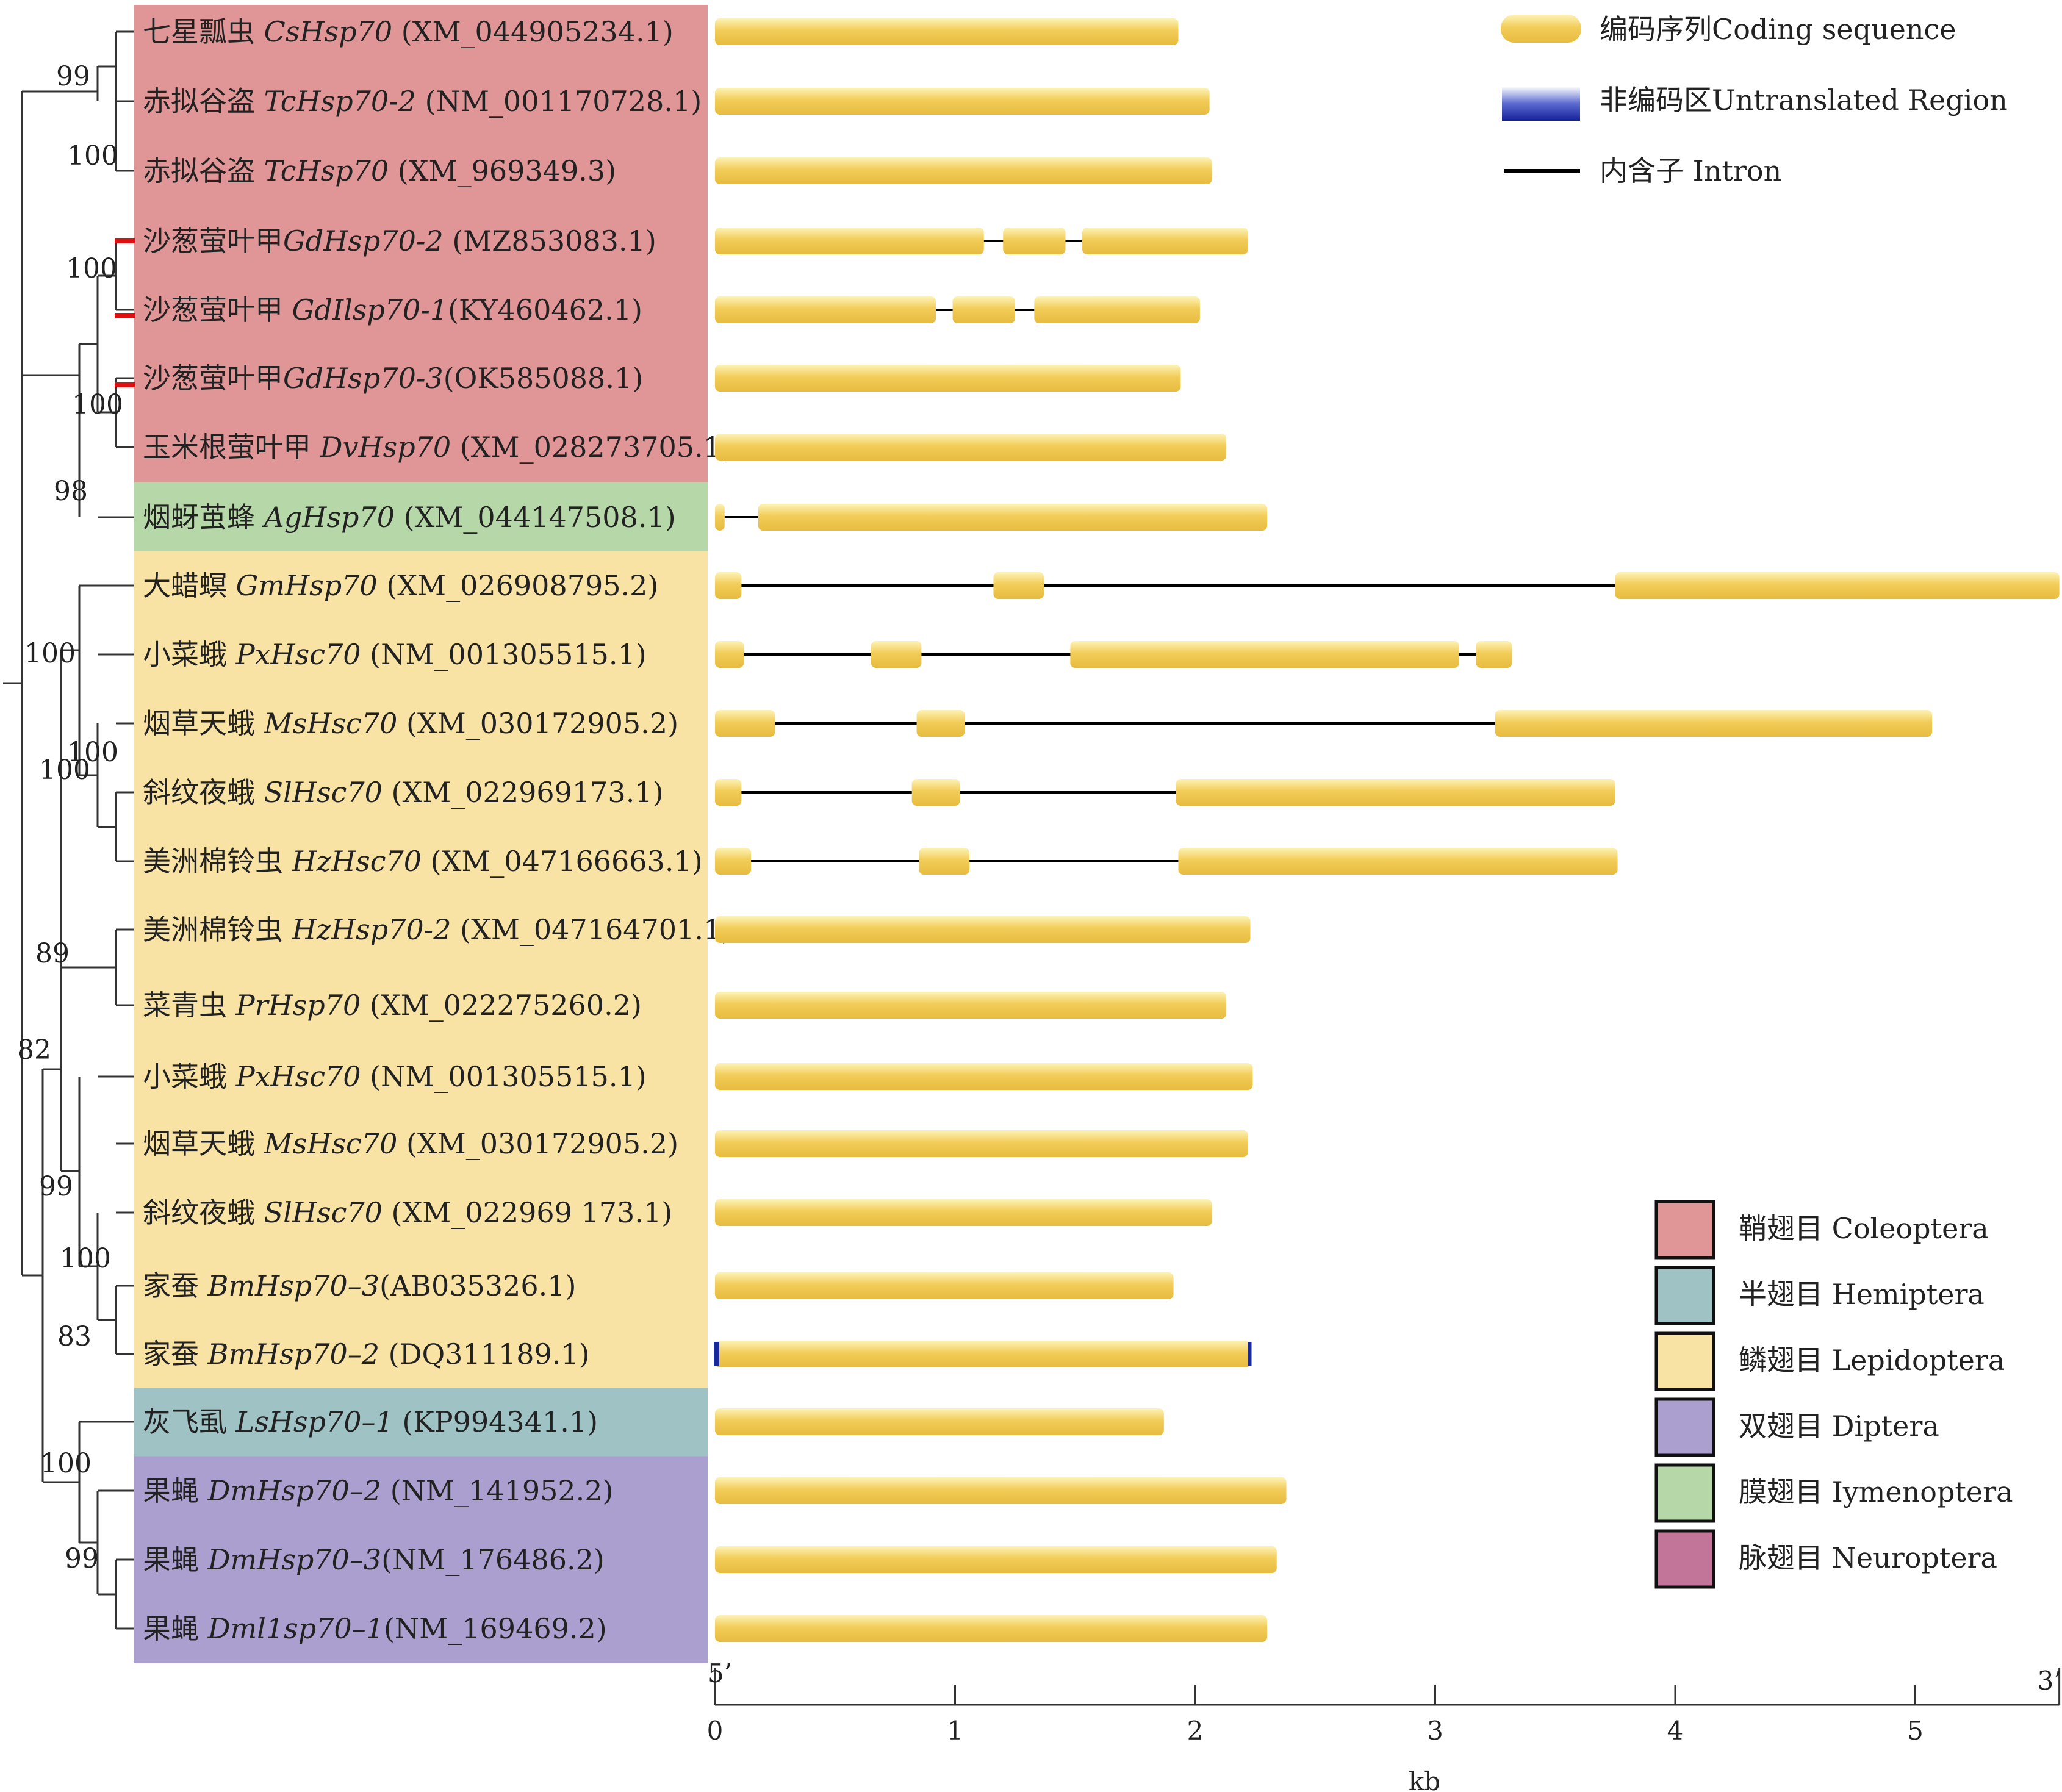 The image size is (2062, 1792). What do you see at coordinates (501, 1006) in the screenshot?
I see `accession: (XM_022275260.2)` at bounding box center [501, 1006].